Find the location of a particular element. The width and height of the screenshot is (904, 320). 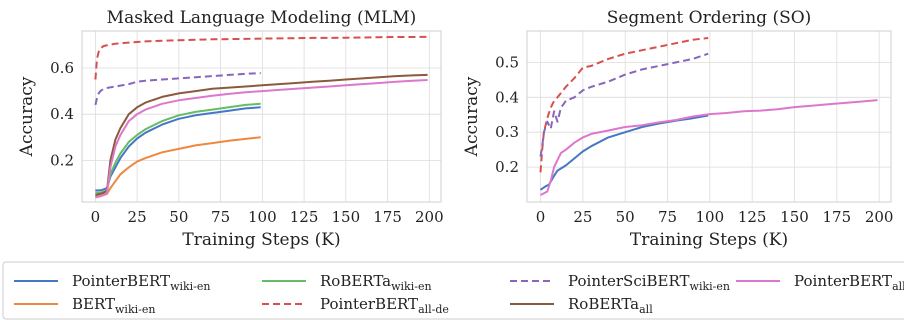

mlm-ytick-label: 0.6 is located at coordinates (62, 68).